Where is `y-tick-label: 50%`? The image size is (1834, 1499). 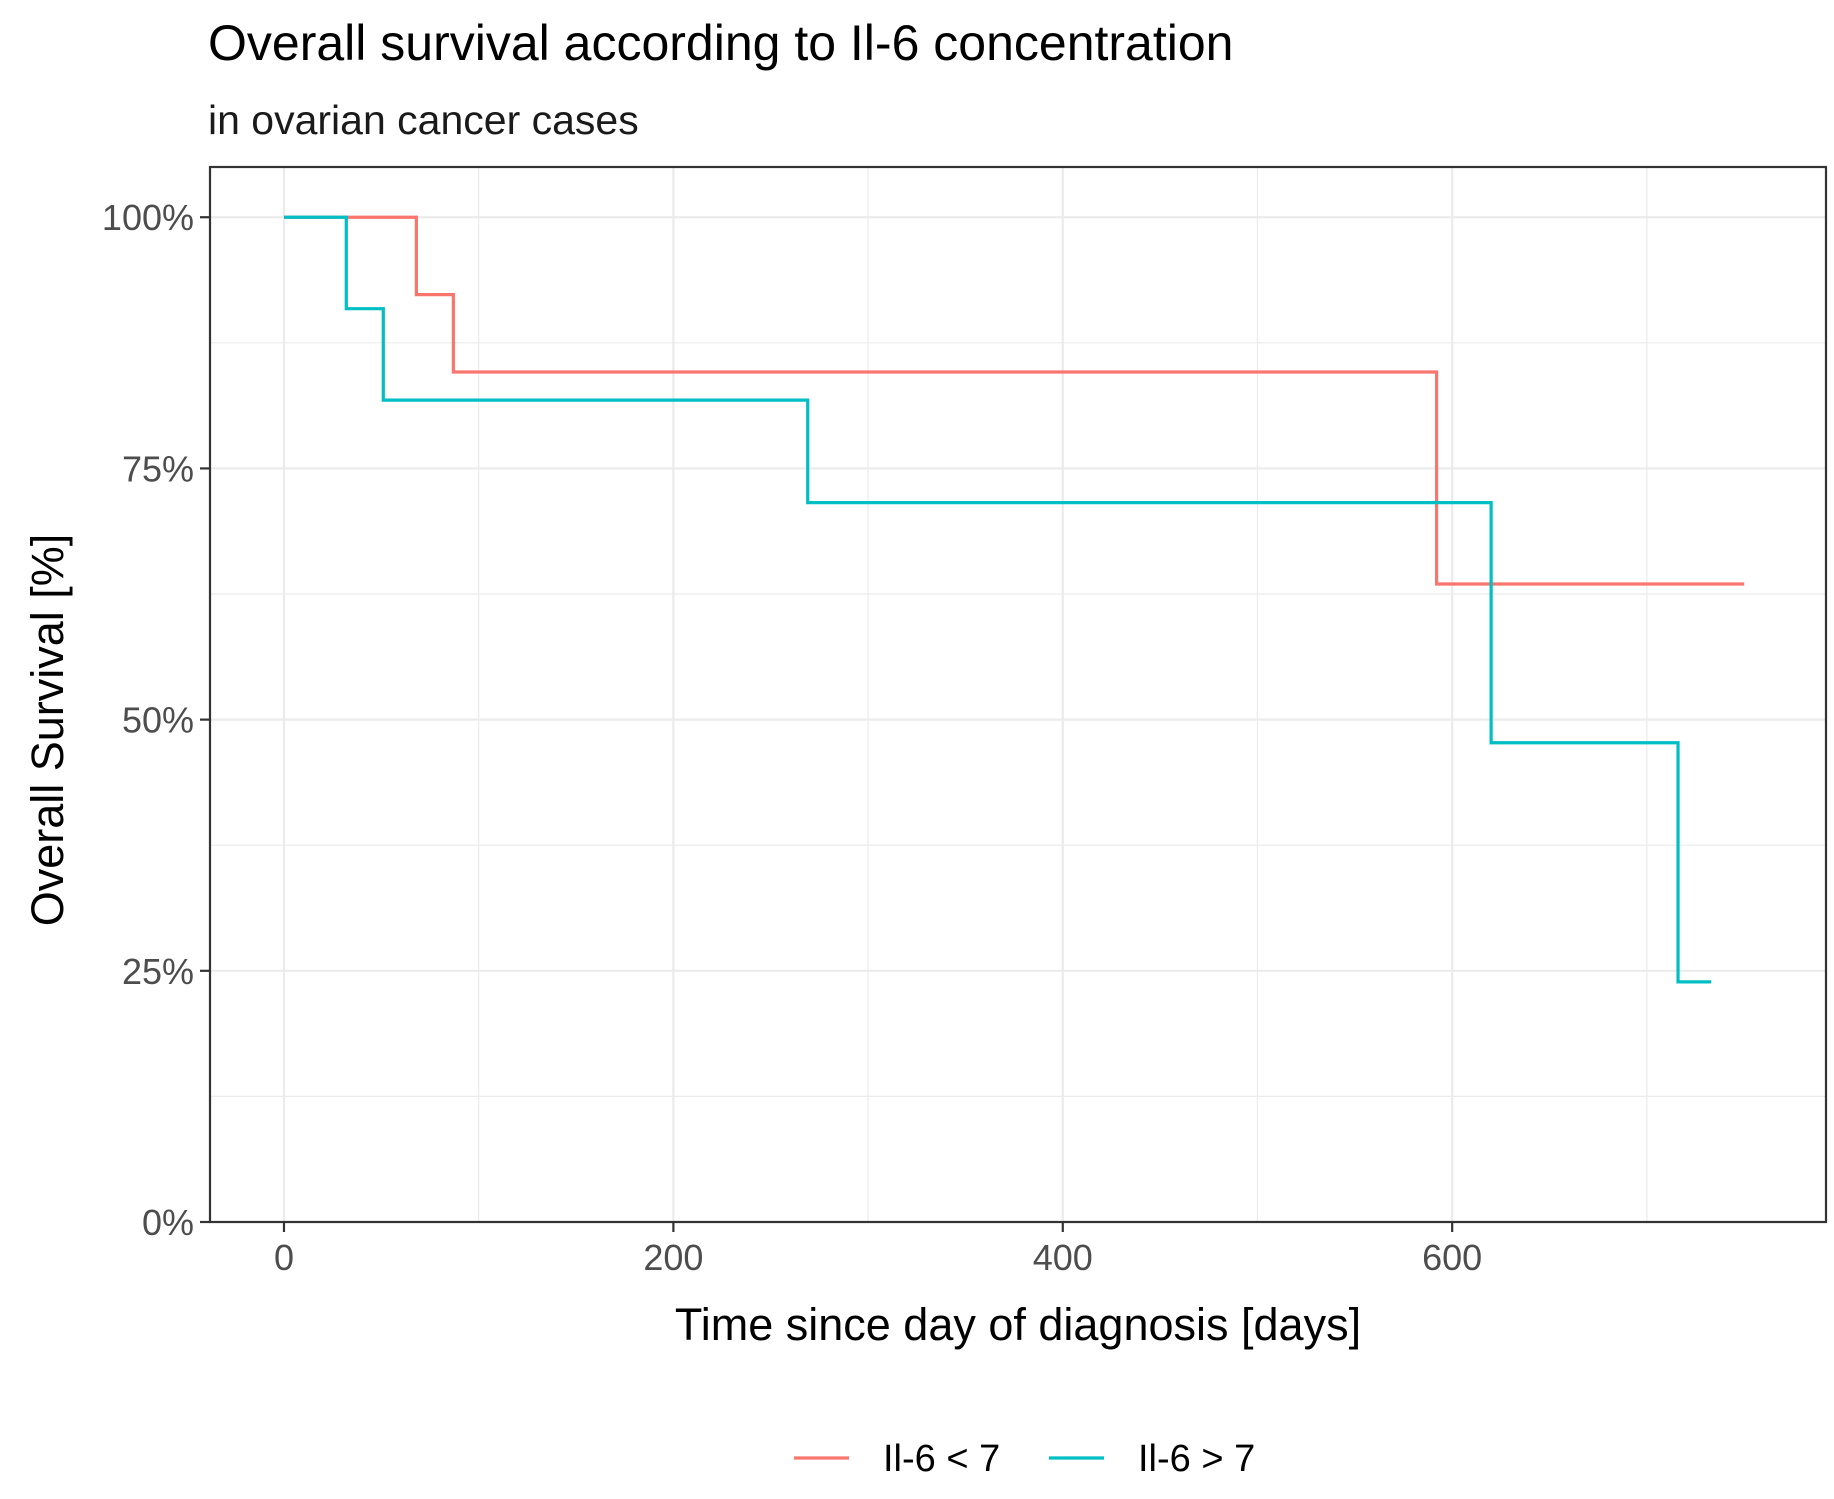
y-tick-label: 50% is located at coordinates (158, 720).